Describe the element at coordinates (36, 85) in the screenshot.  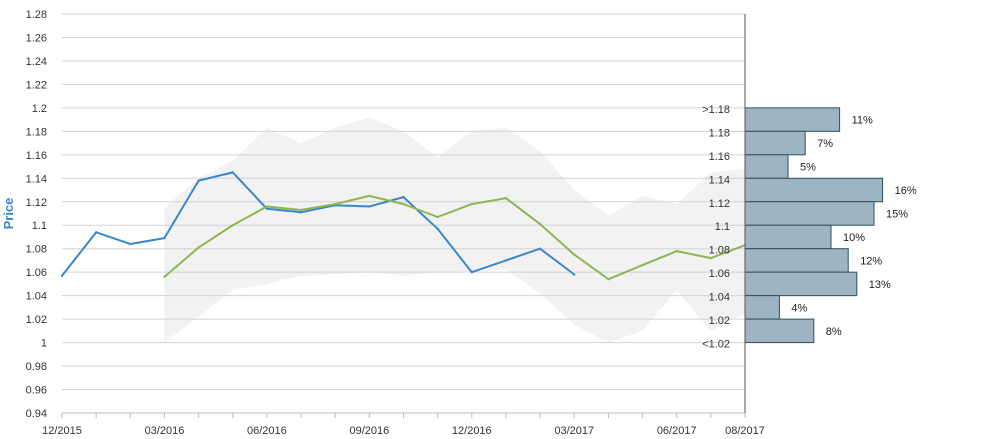
I see `y-tick-label: 1.22` at that location.